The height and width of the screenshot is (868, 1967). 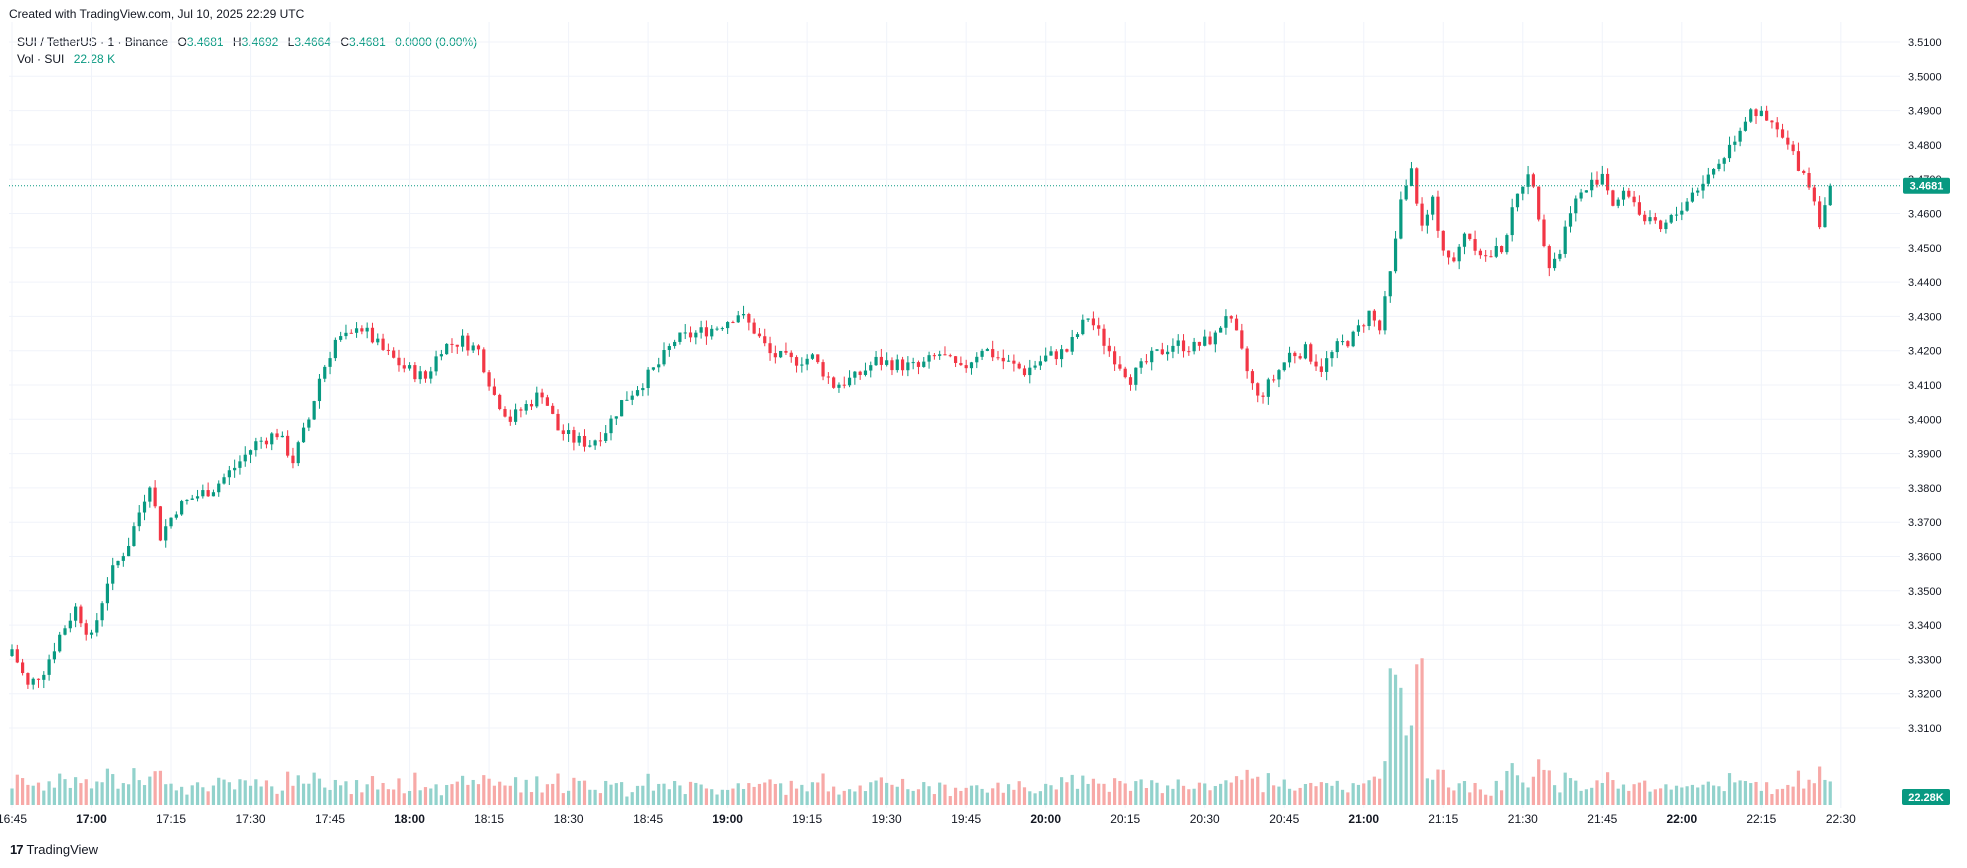 What do you see at coordinates (1681, 819) in the screenshot?
I see `x-tick-label: 22:00` at bounding box center [1681, 819].